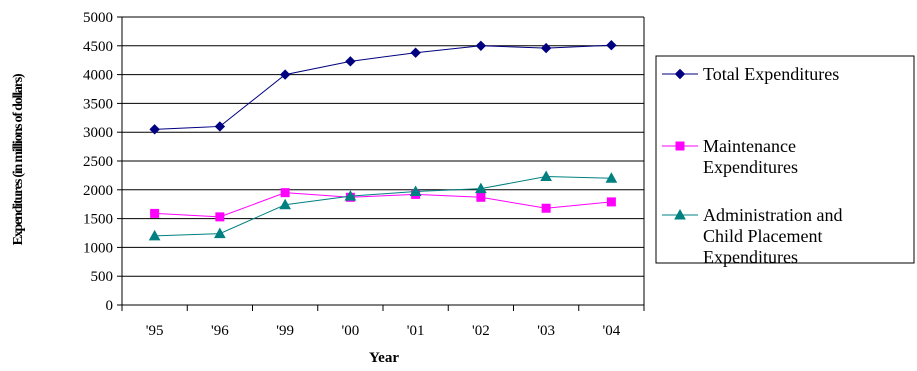 The image size is (917, 371). What do you see at coordinates (98, 47) in the screenshot?
I see `y-tick-label: 4500` at bounding box center [98, 47].